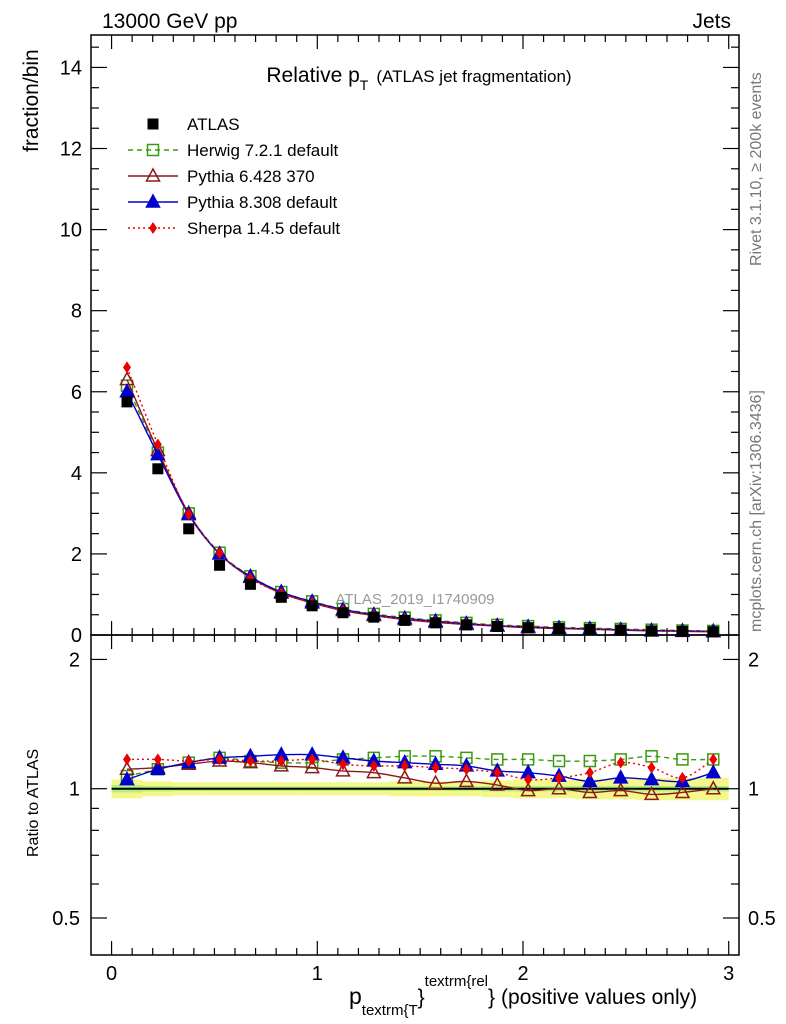  What do you see at coordinates (456, 981) in the screenshot?
I see `xlabel-sup: textrm{rel` at bounding box center [456, 981].